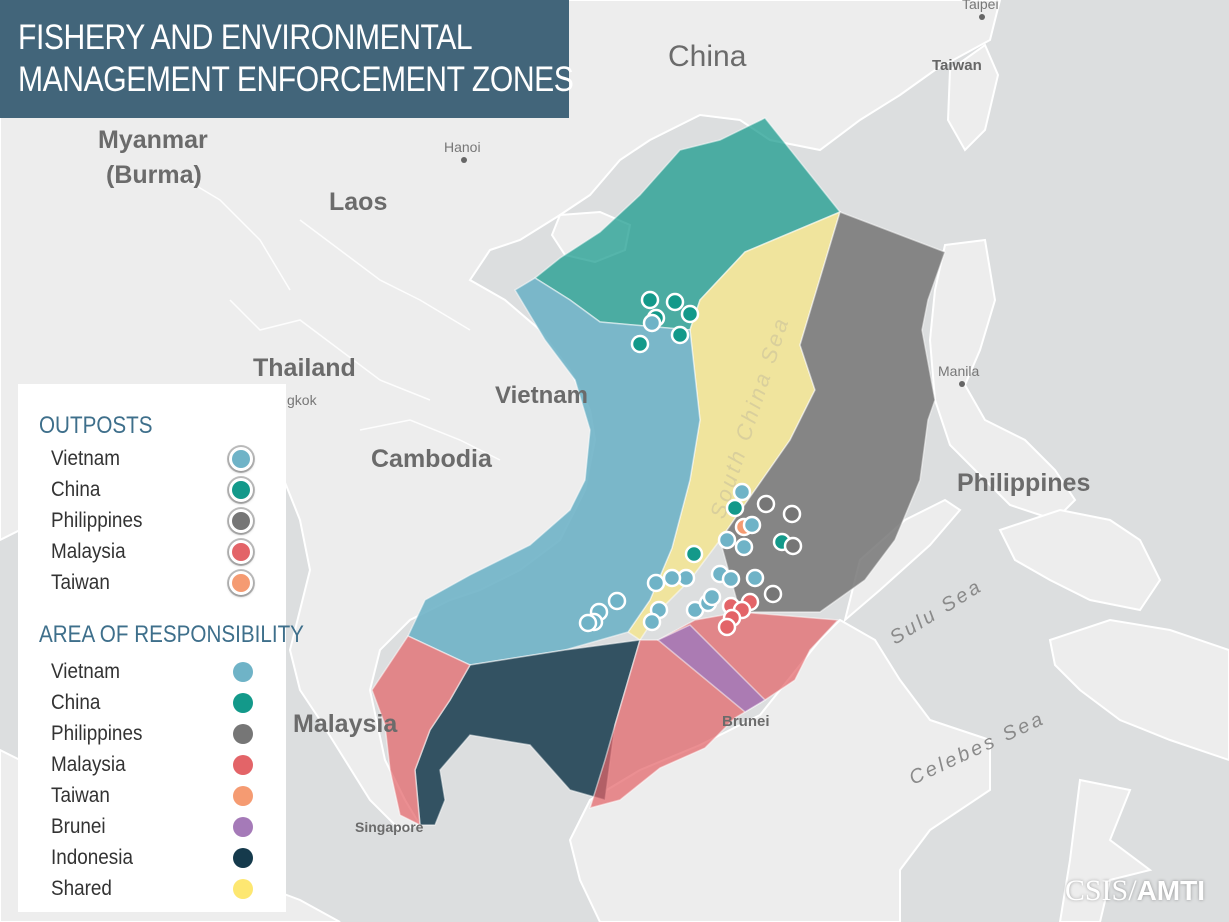 This screenshot has height=922, width=1229. I want to click on map-label-hanoi: Hanoi, so click(462, 147).